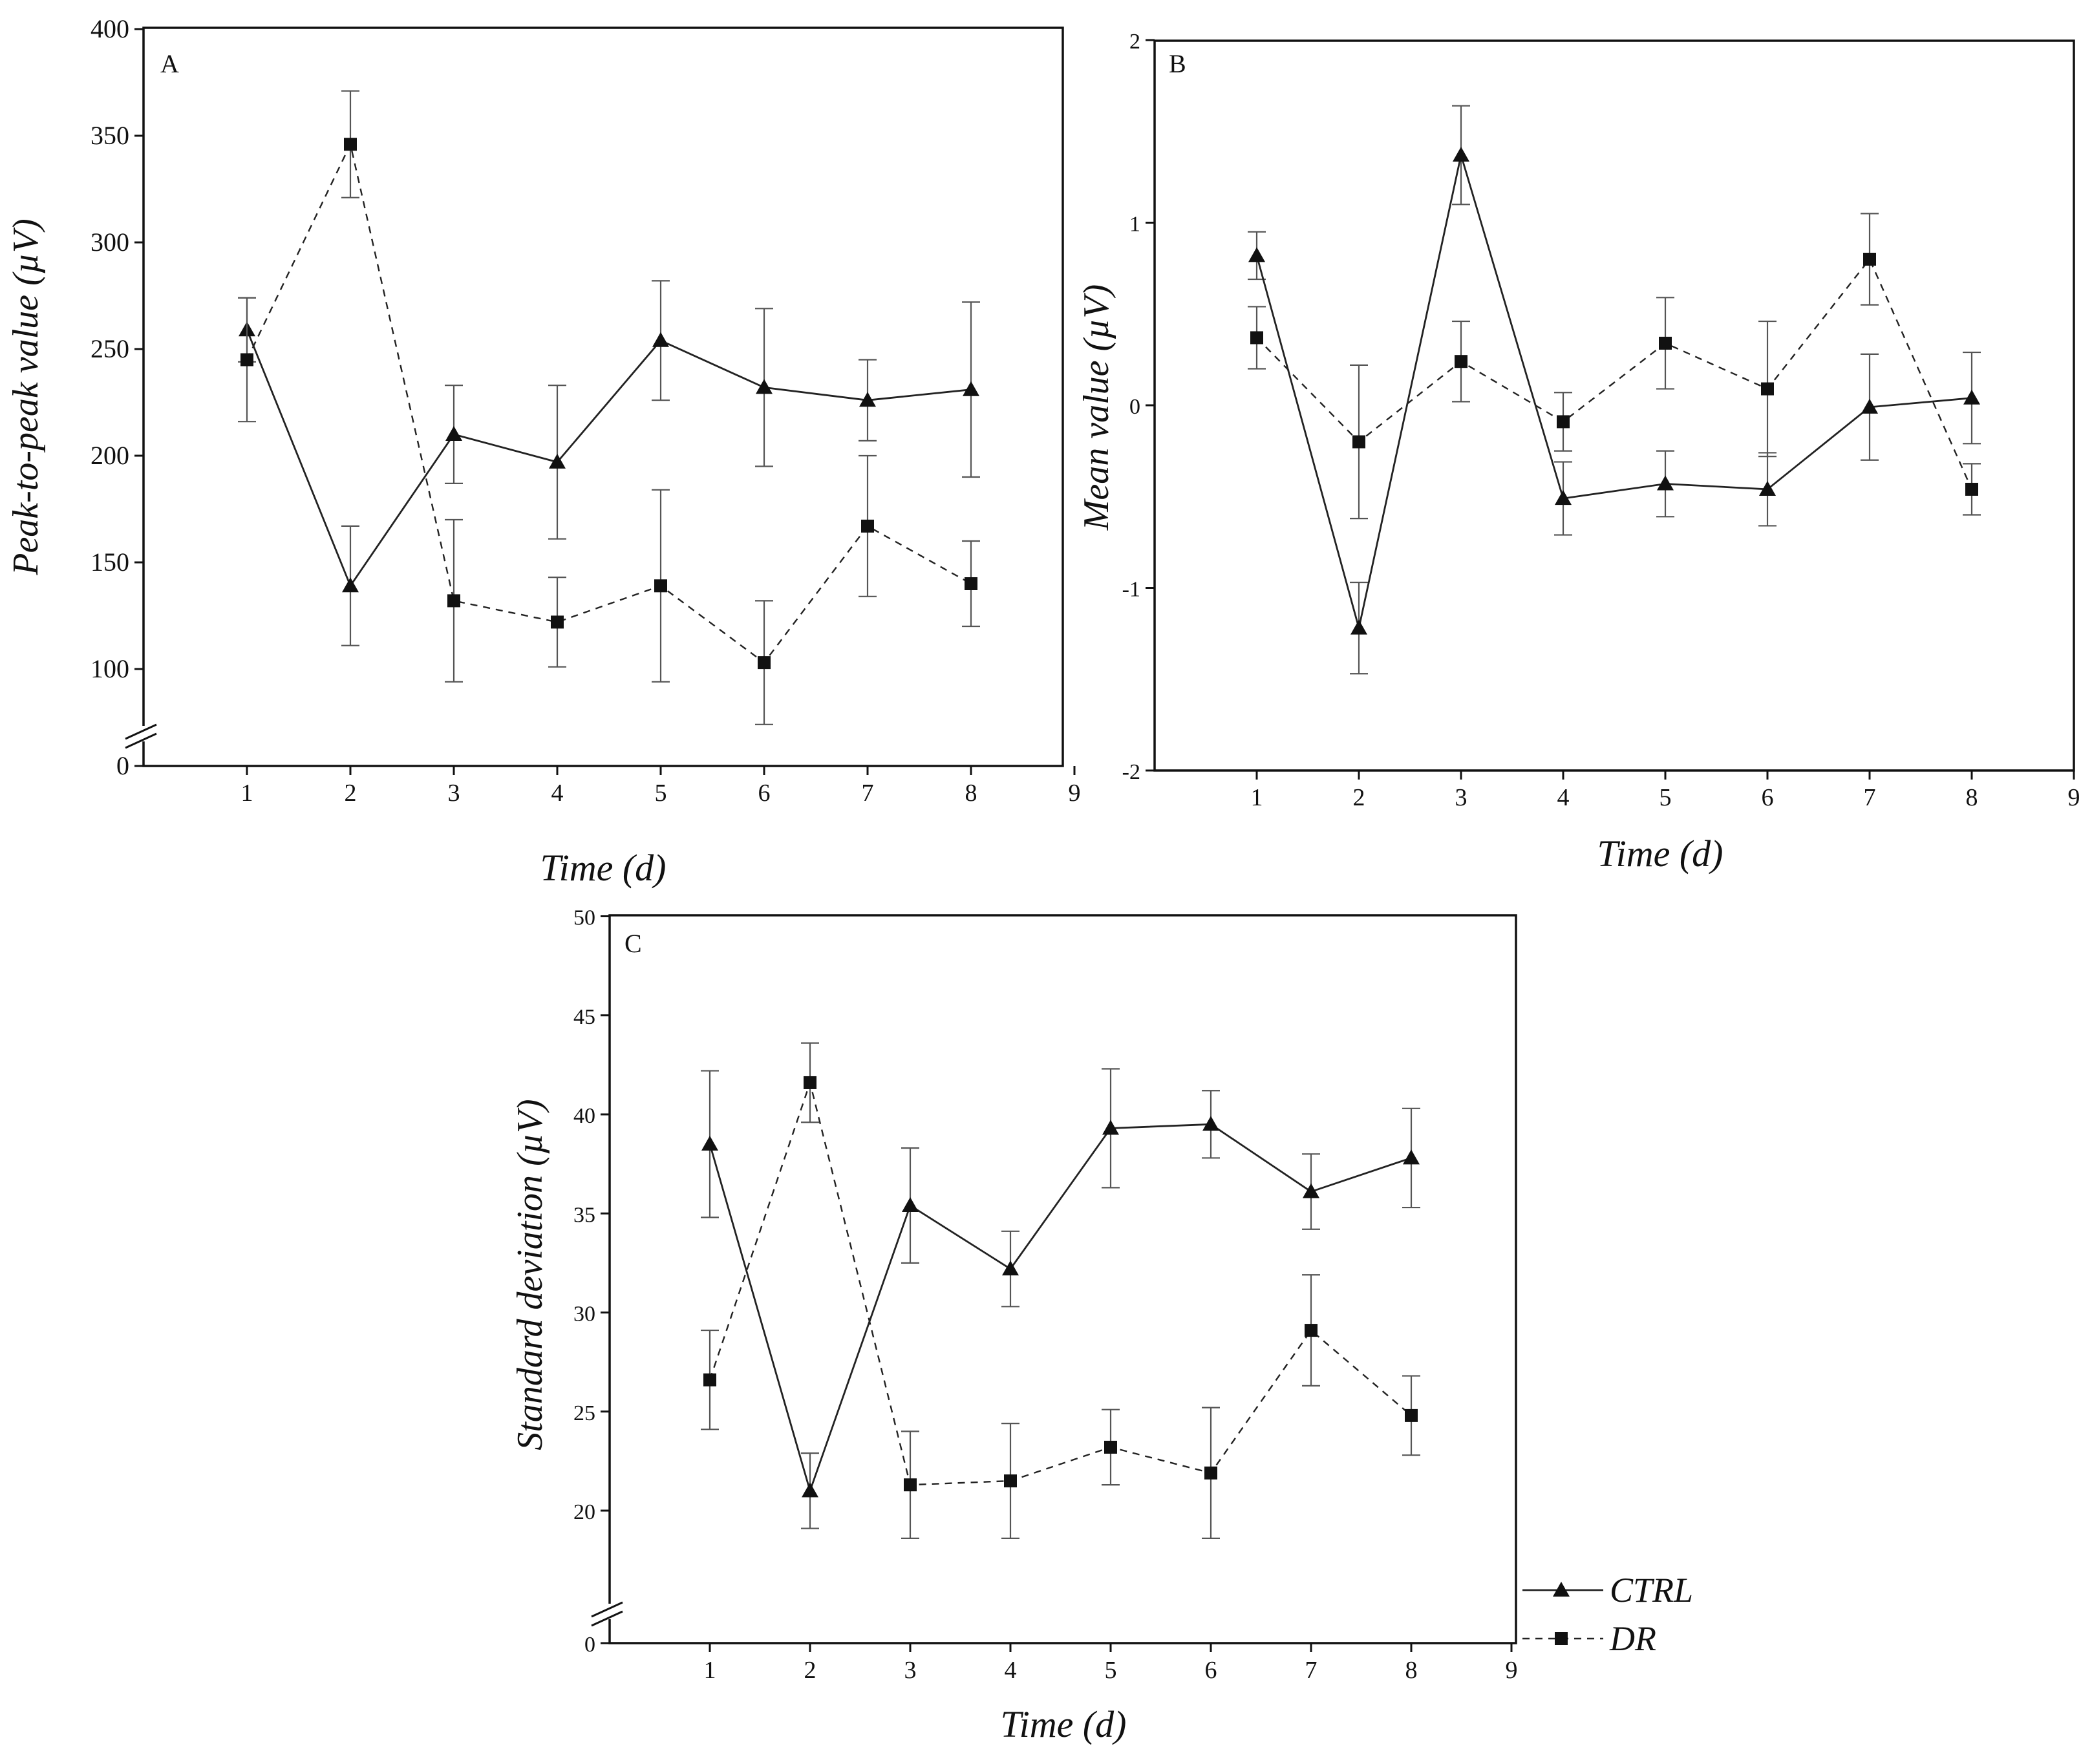 The width and height of the screenshot is (2081, 1764). I want to click on y-tick-label: 2, so click(1134, 42).